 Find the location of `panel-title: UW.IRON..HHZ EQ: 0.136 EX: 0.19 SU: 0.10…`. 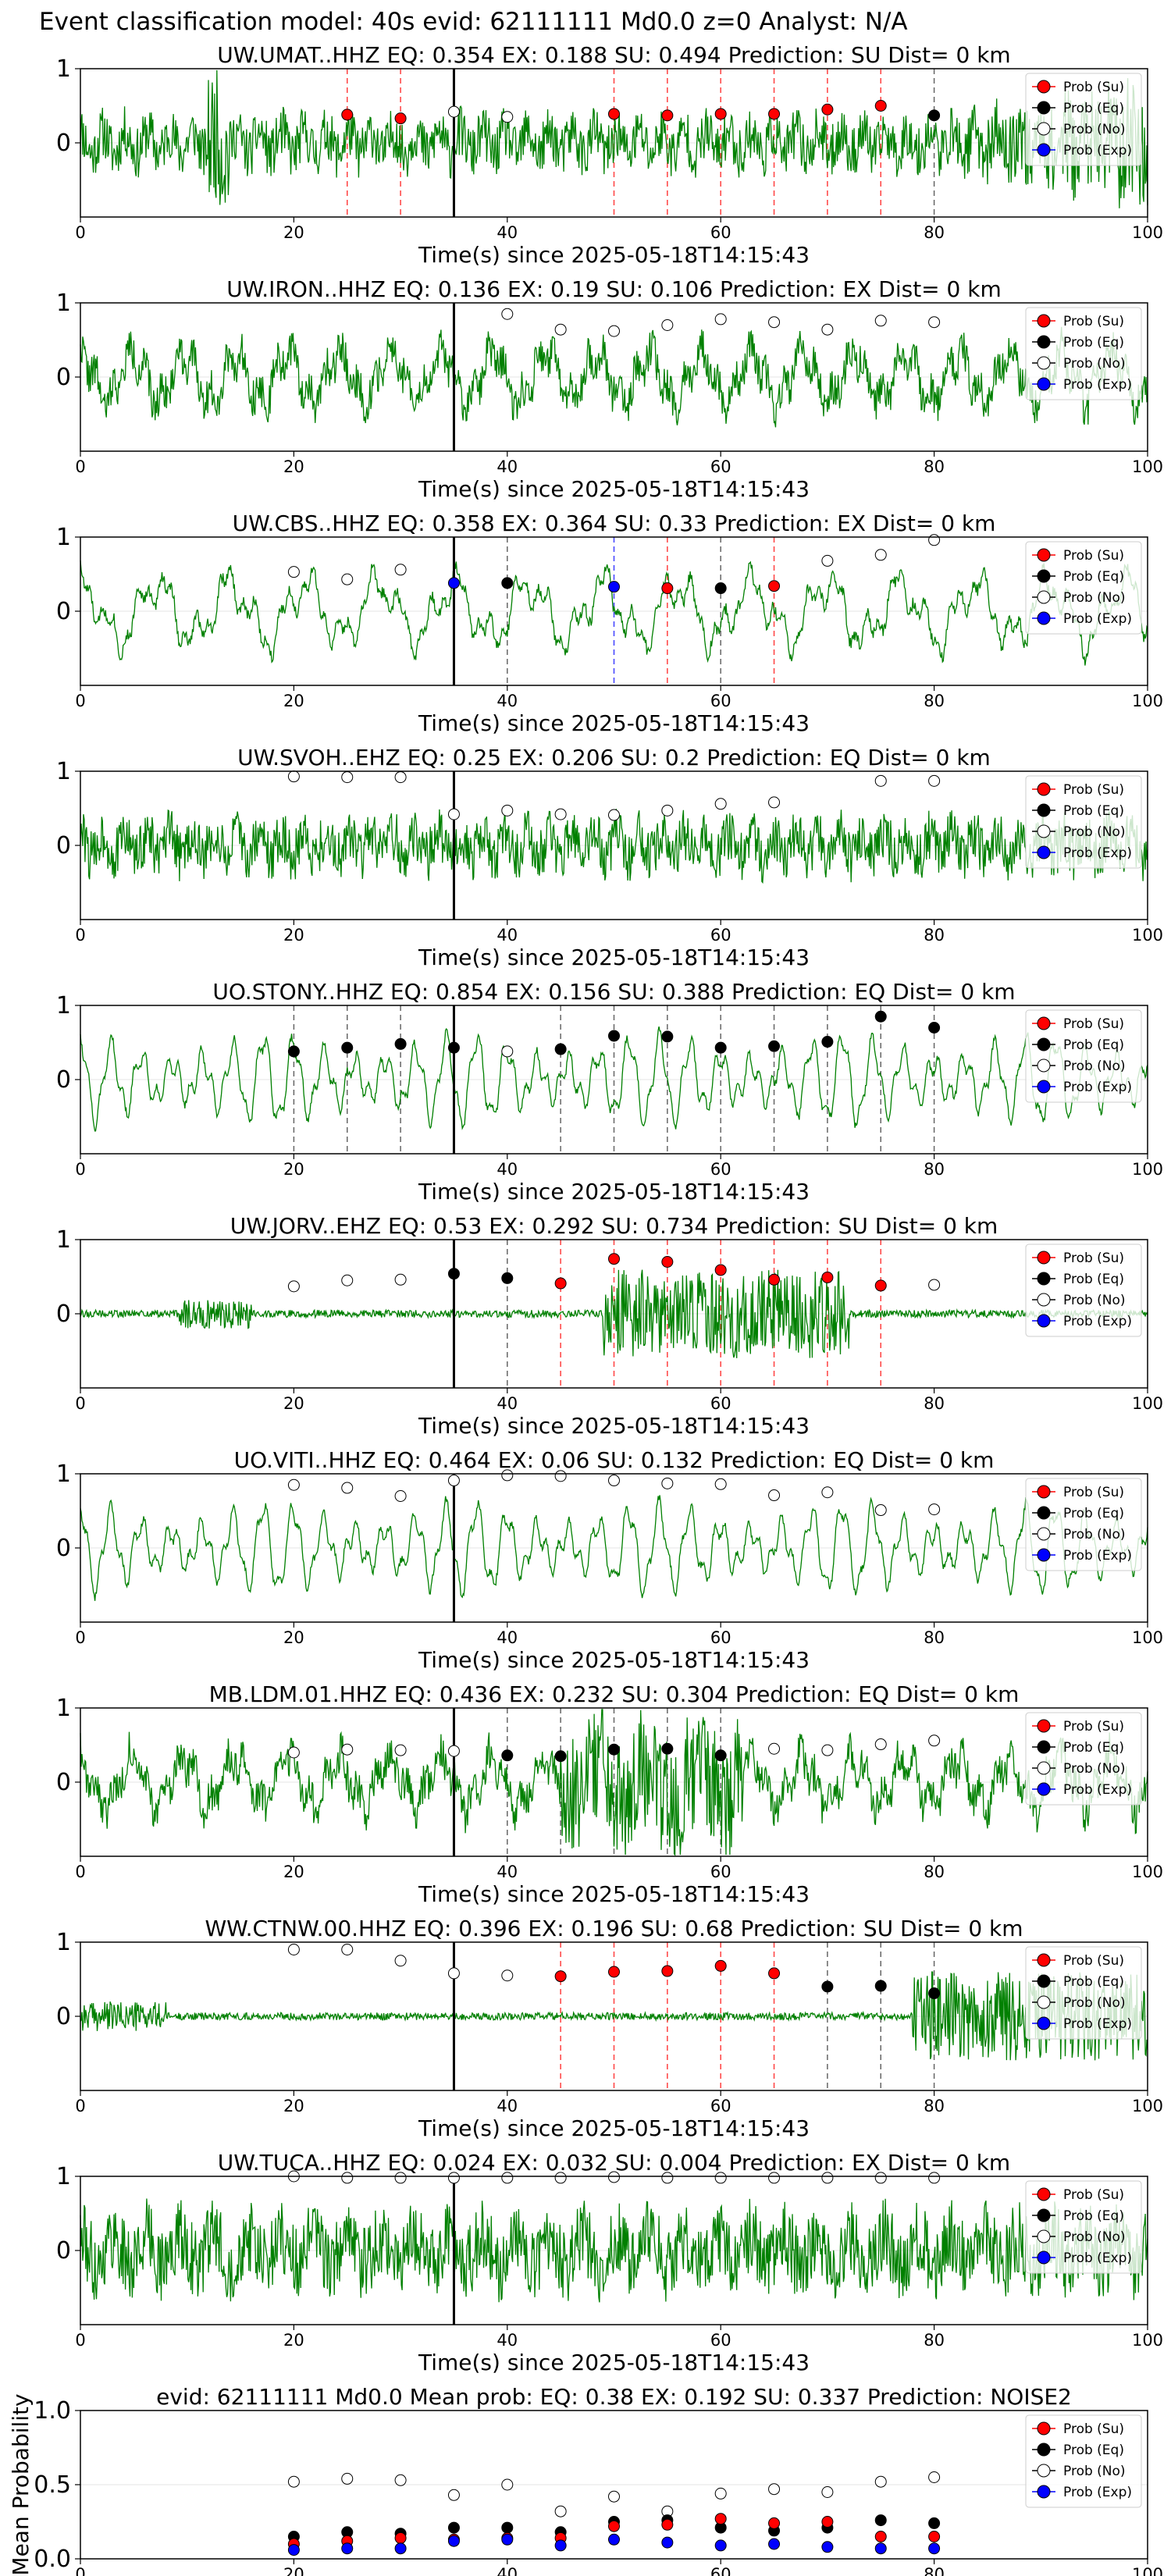

panel-title: UW.IRON..HHZ EQ: 0.136 EX: 0.19 SU: 0.10… is located at coordinates (613, 289).